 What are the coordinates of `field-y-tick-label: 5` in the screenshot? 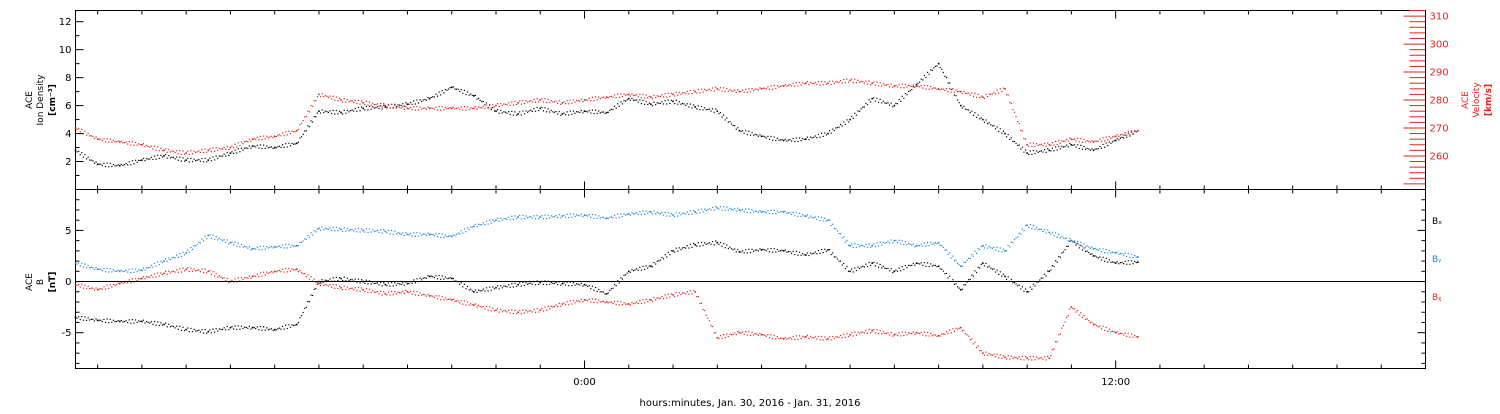 It's located at (68, 231).